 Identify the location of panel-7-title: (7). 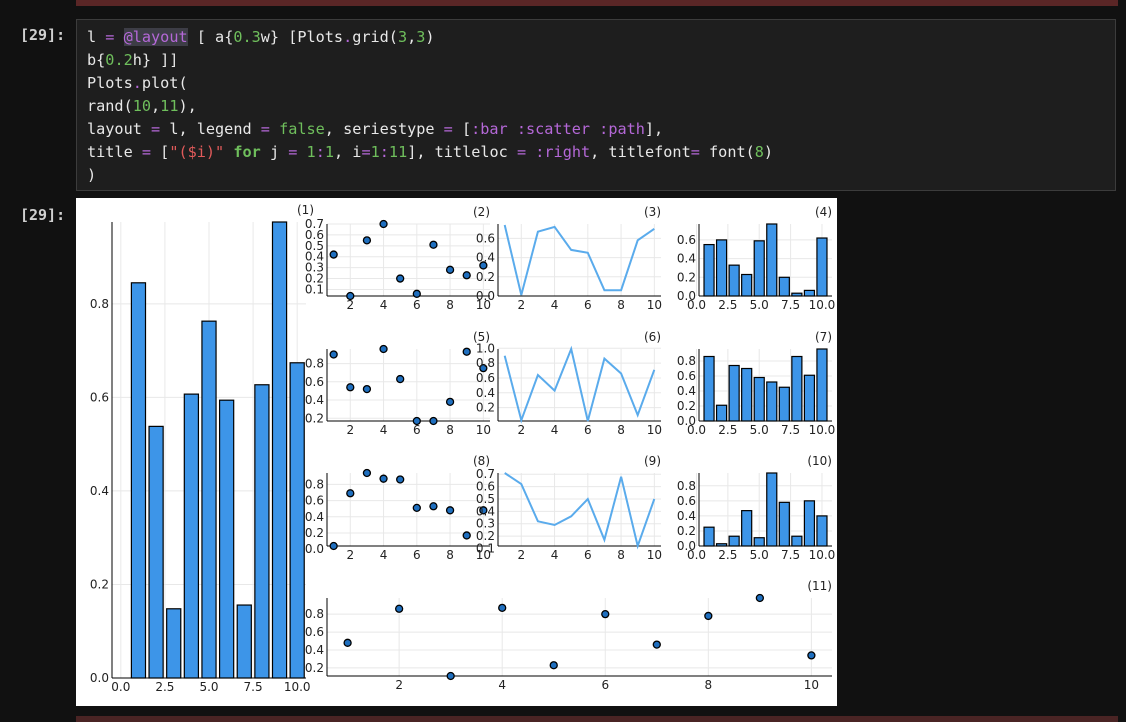
(823, 337).